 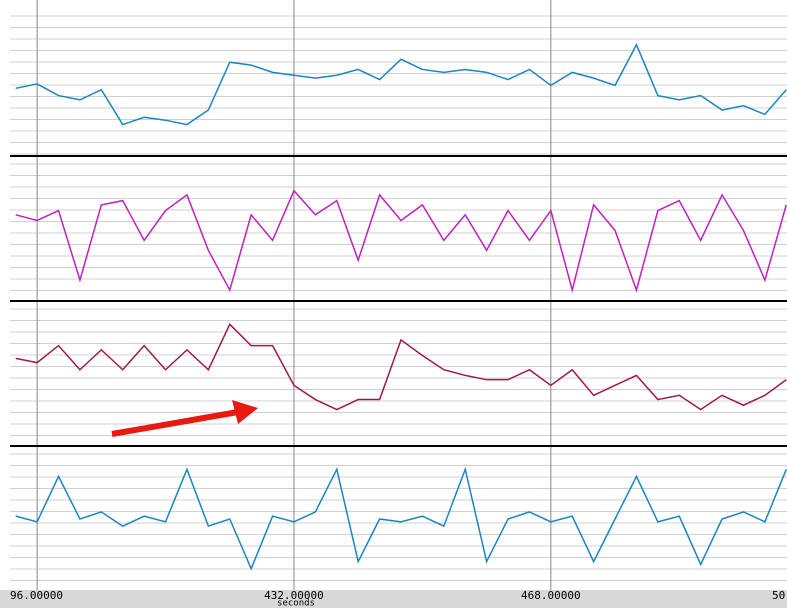 I want to click on x-tick-label: 50, so click(x=778, y=595).